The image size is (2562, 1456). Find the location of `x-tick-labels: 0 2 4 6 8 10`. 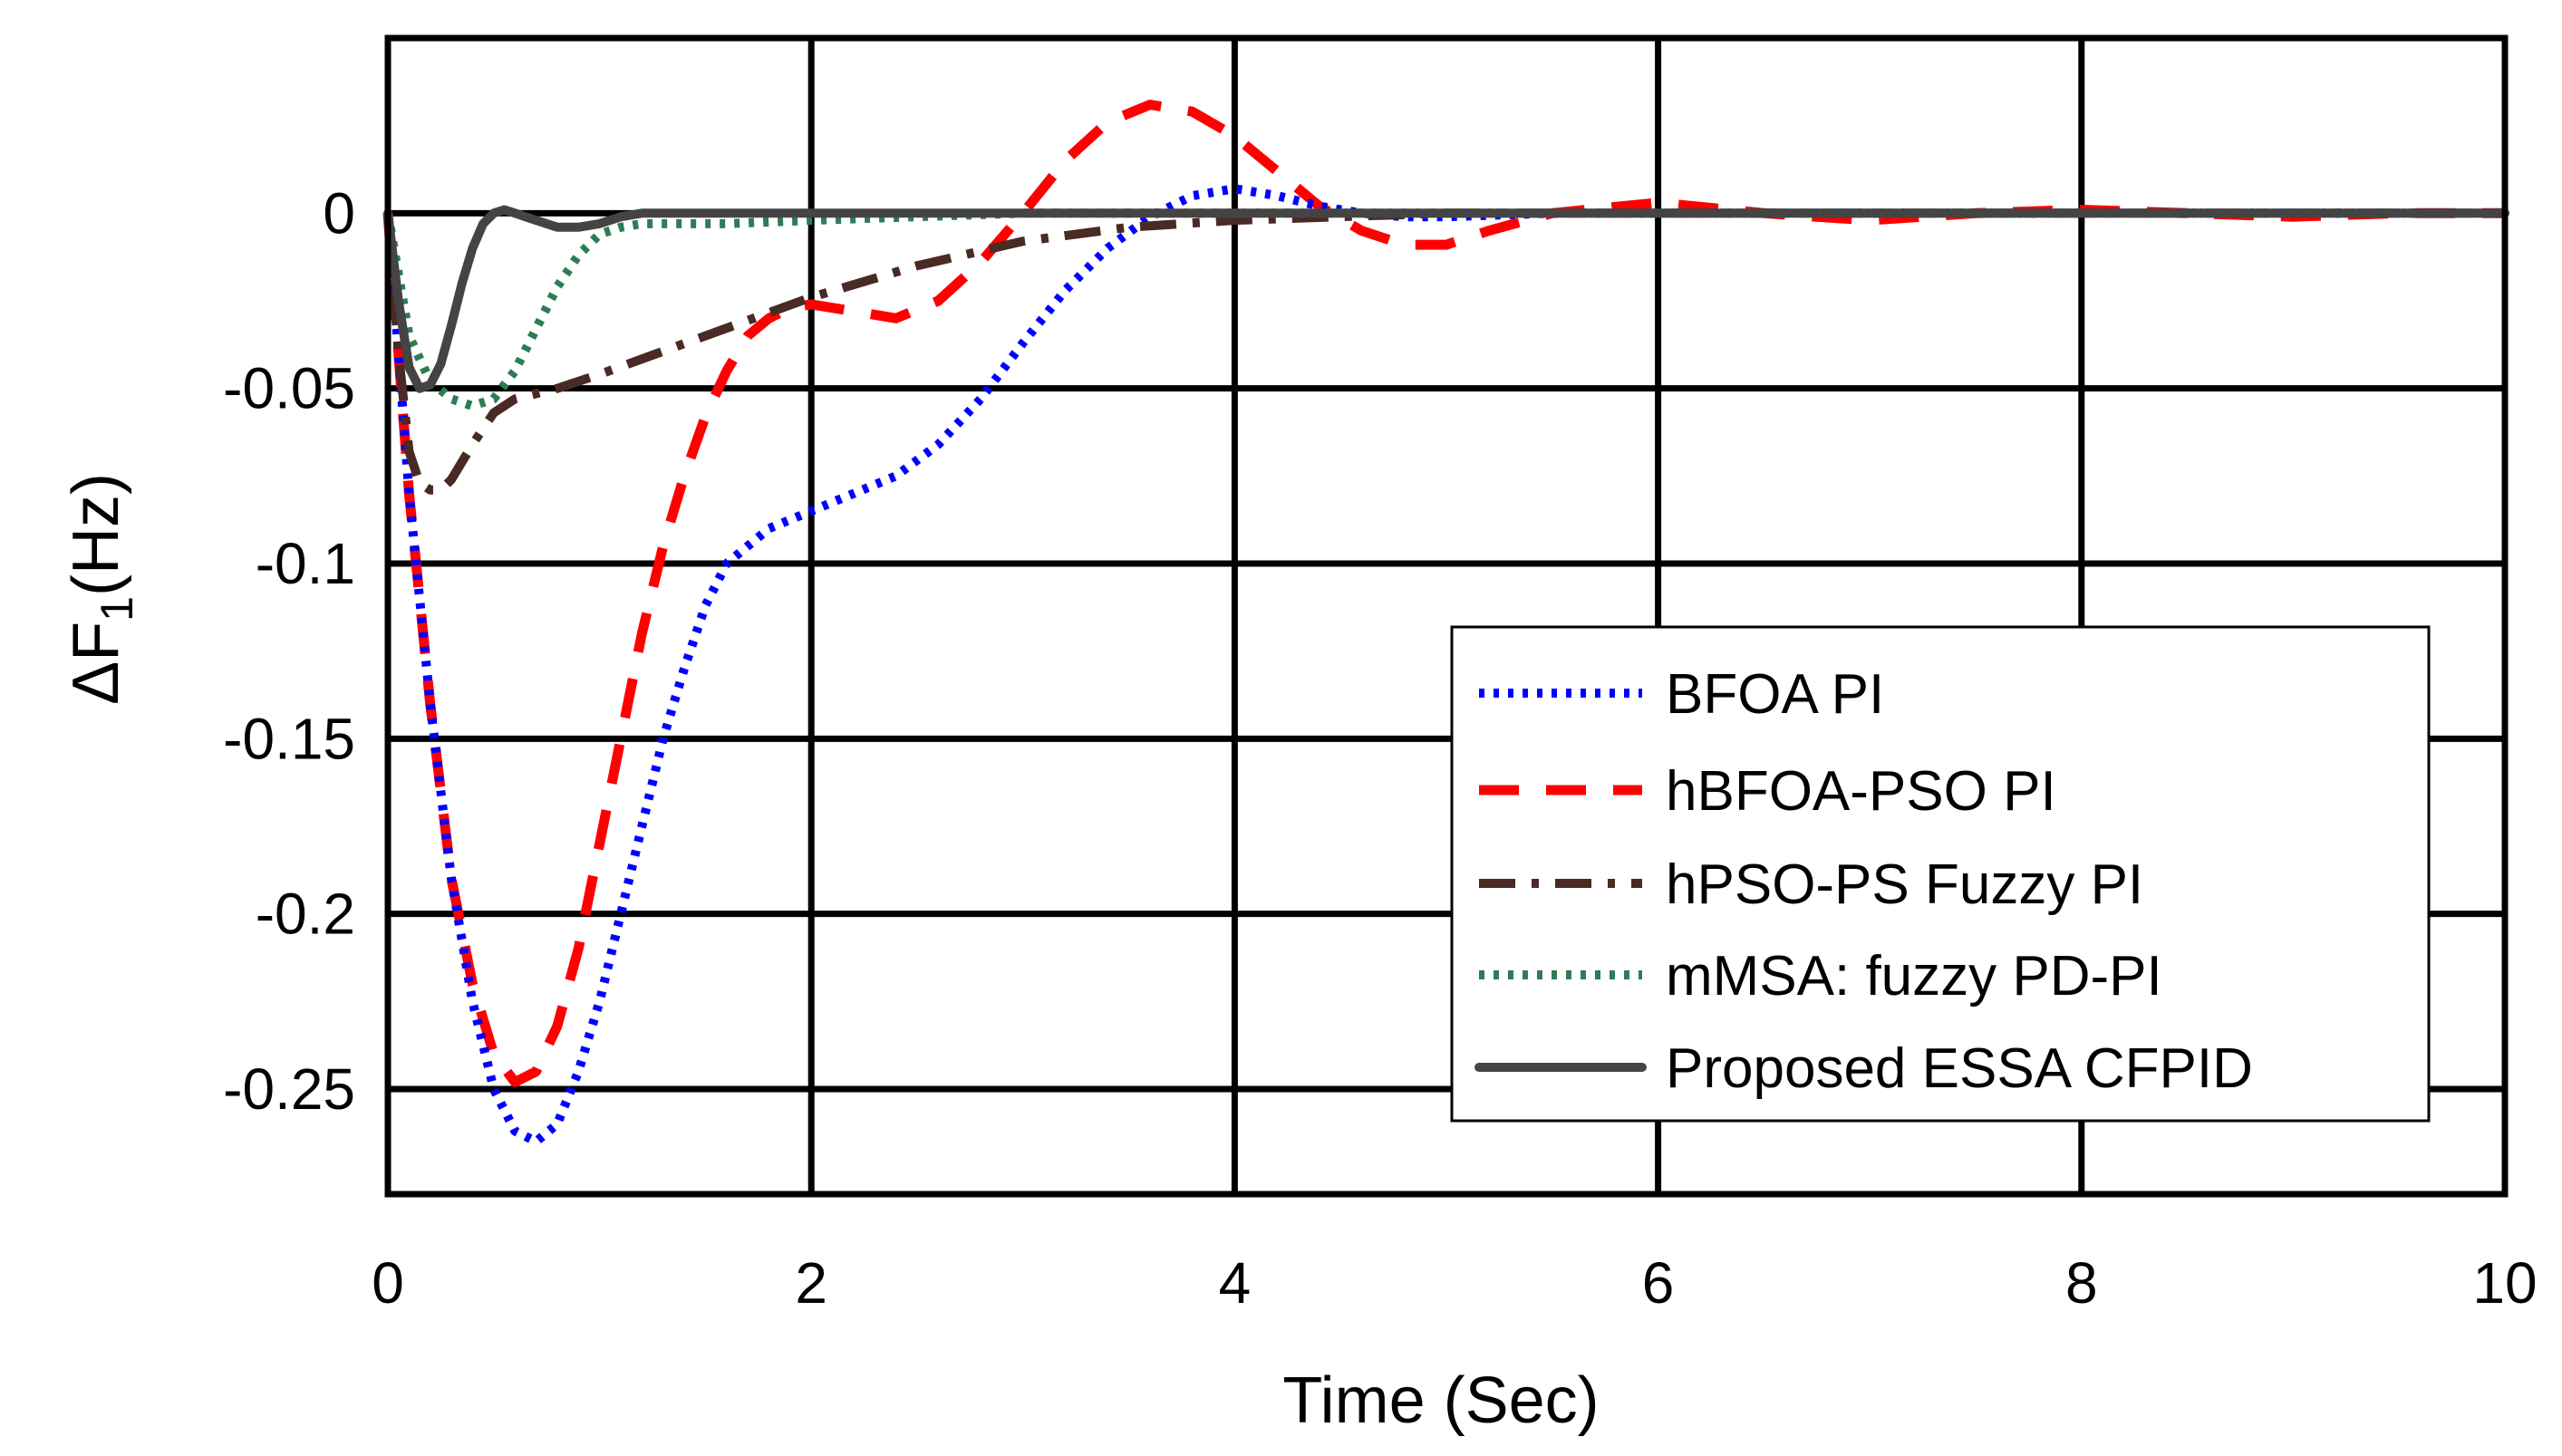

x-tick-labels: 0 2 4 6 8 10 is located at coordinates (1454, 1283).